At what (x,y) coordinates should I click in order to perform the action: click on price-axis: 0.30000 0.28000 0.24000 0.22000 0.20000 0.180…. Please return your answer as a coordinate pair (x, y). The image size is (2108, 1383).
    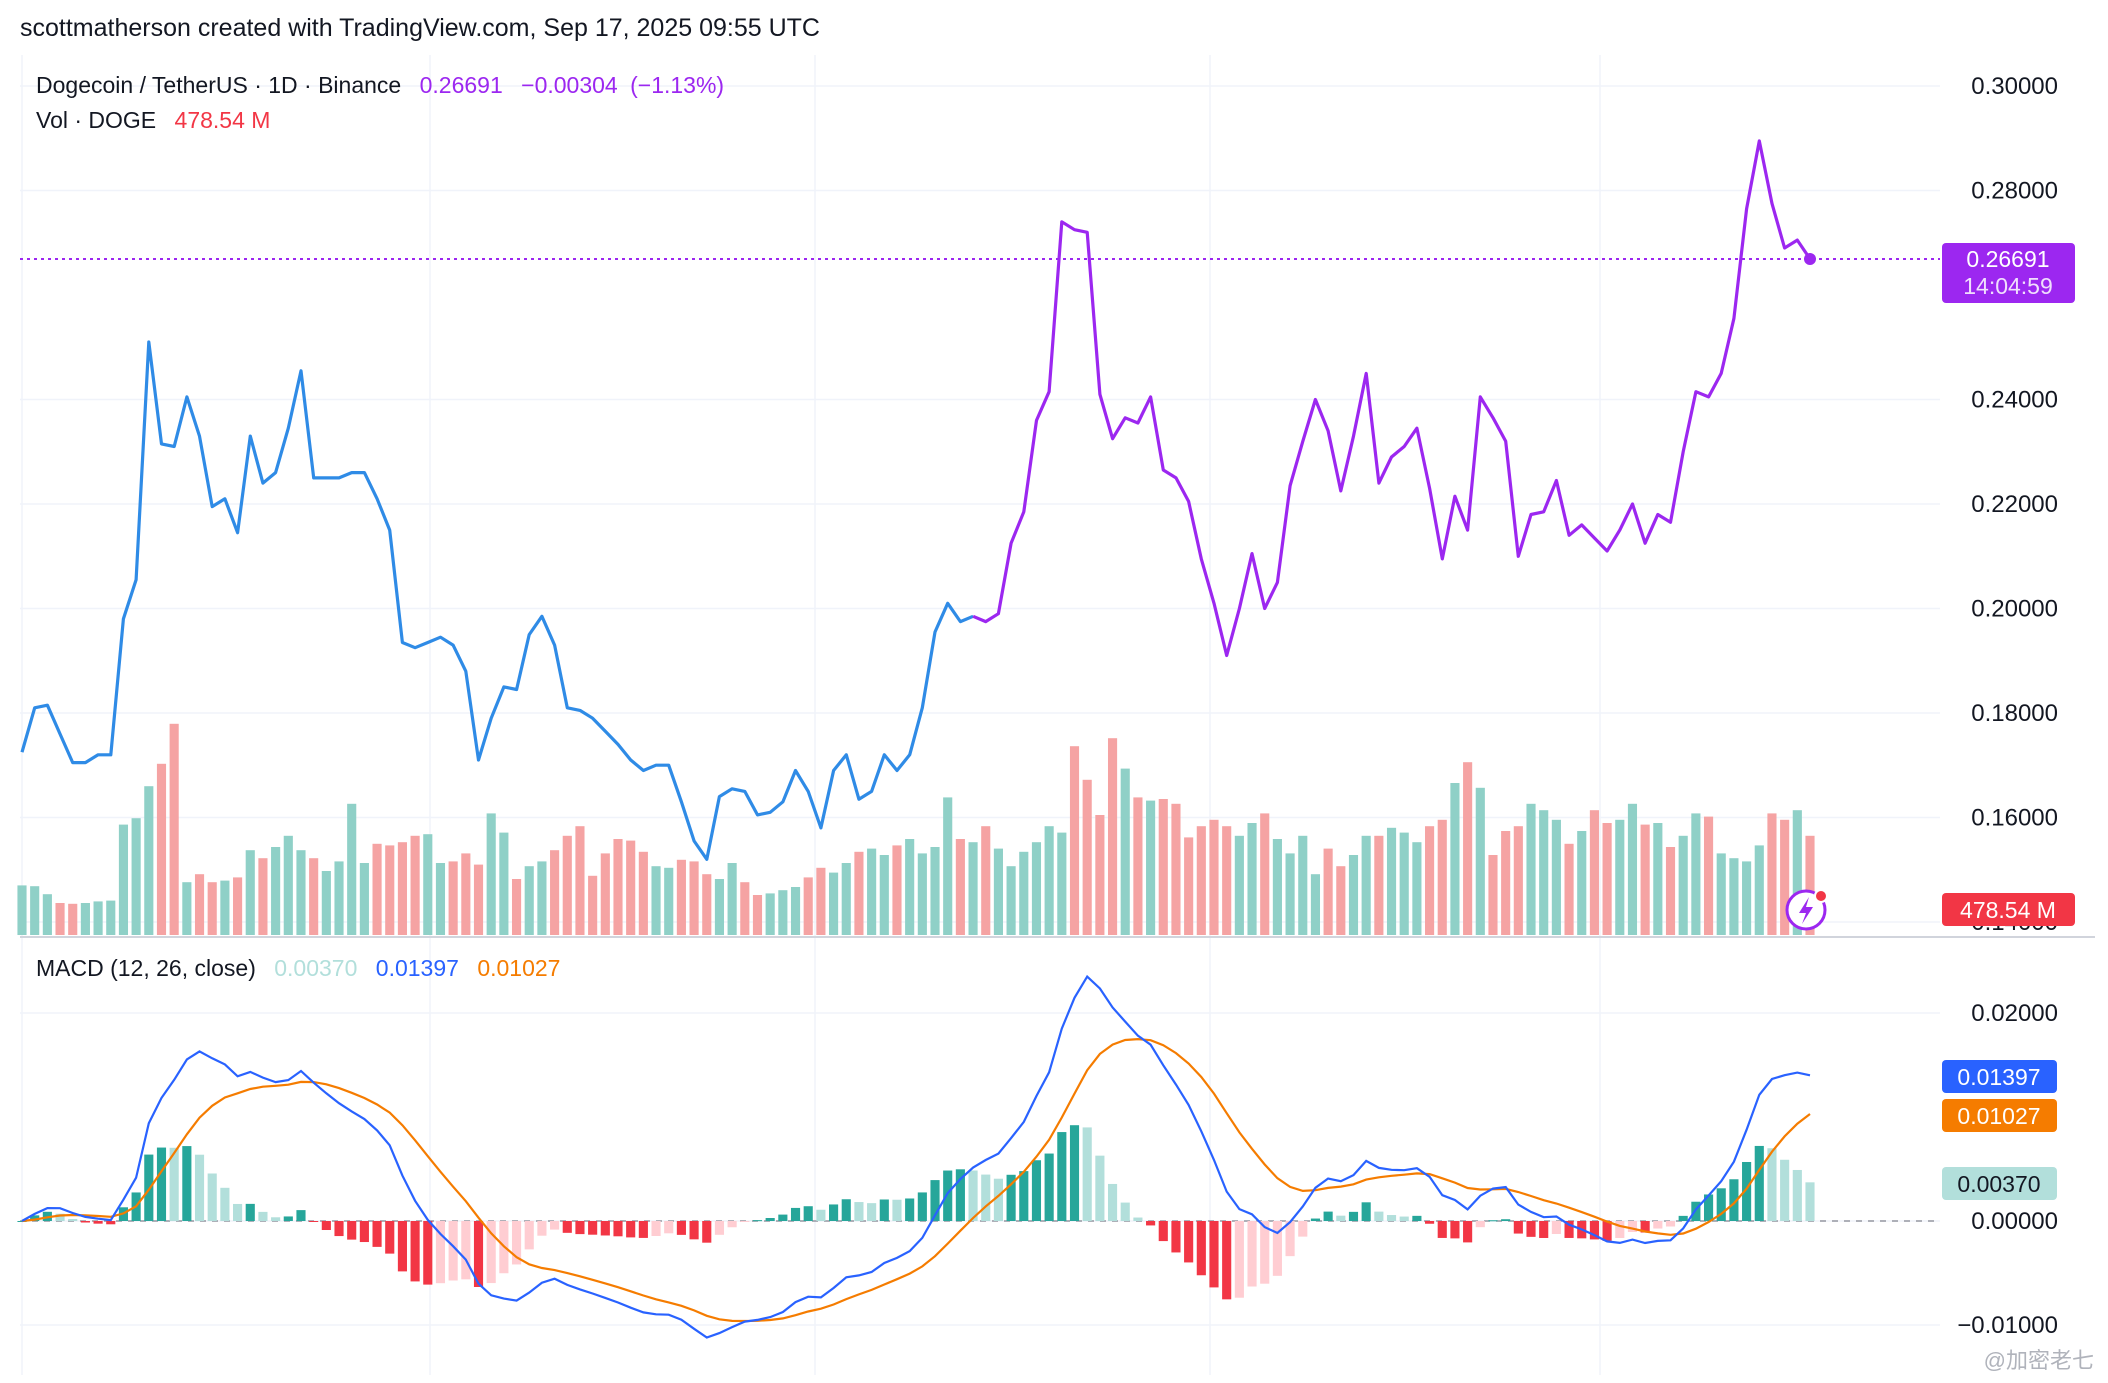
    Looking at the image, I should click on (2014, 504).